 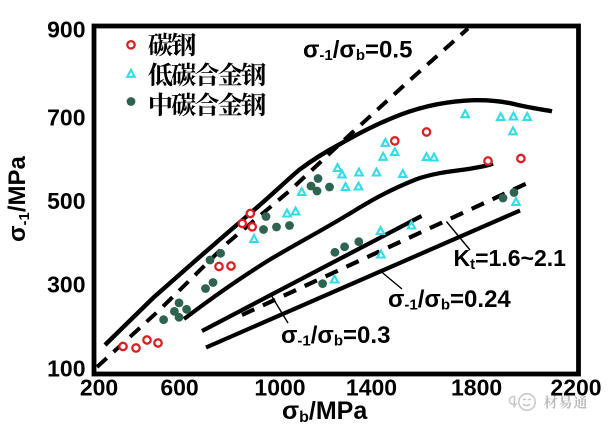 What do you see at coordinates (371, 388) in the screenshot?
I see `svg-text: 1400` at bounding box center [371, 388].